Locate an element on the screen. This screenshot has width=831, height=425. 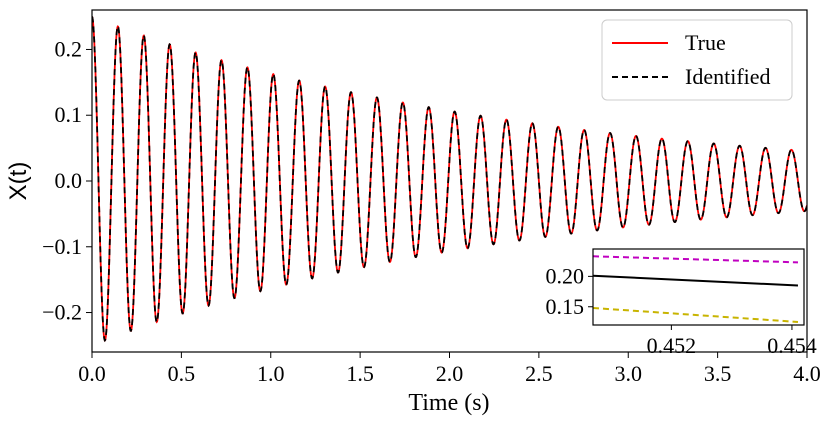
y-tick-label: 0.0 is located at coordinates (69, 180).